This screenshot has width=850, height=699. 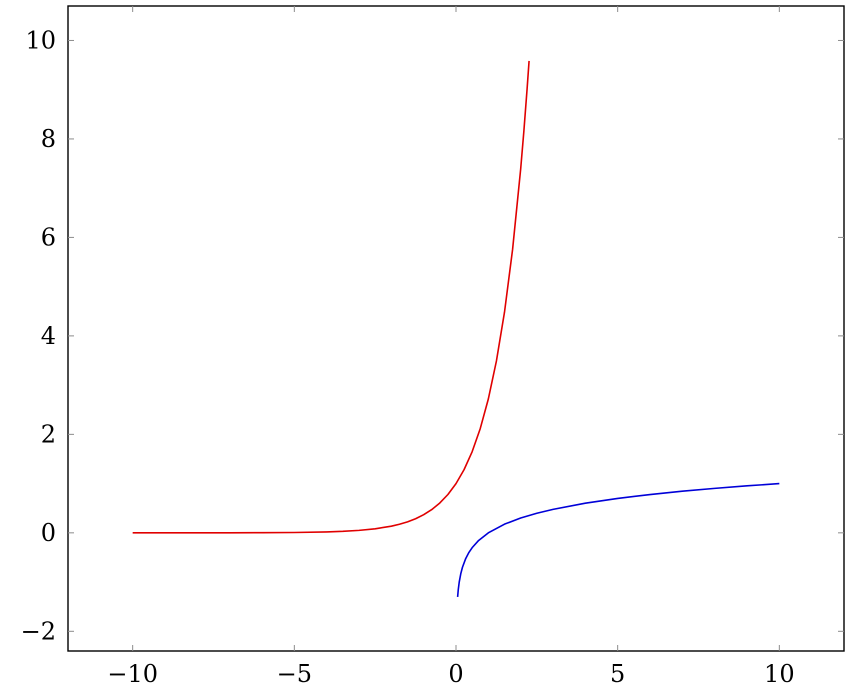 What do you see at coordinates (617, 674) in the screenshot?
I see `x-tick-label: 5` at bounding box center [617, 674].